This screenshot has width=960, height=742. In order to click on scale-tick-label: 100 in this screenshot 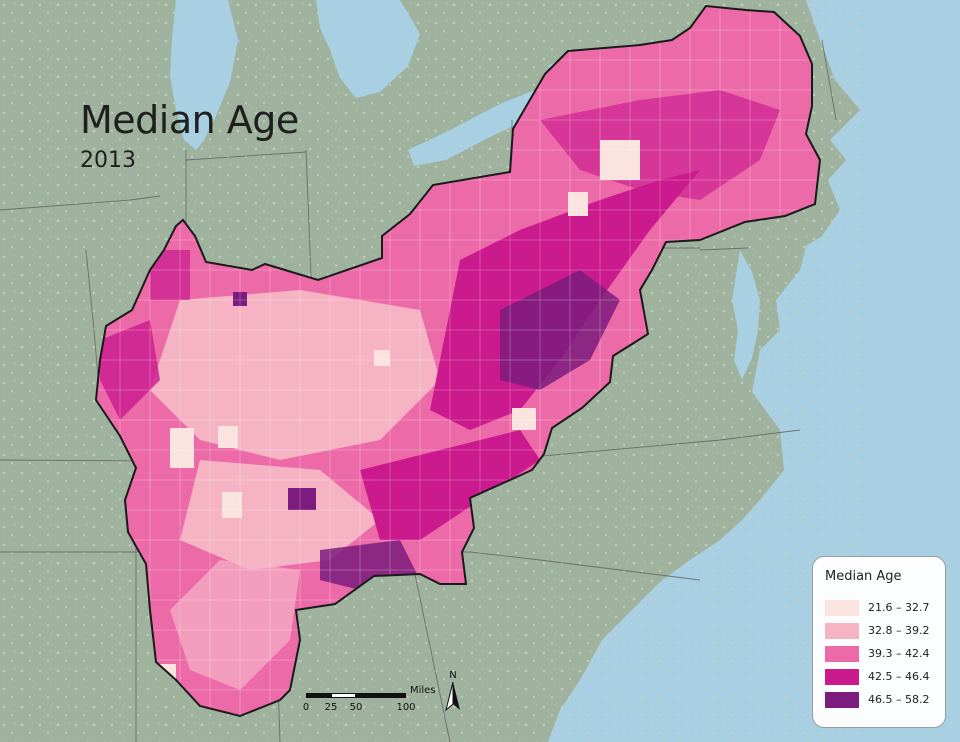, I will do `click(406, 707)`.